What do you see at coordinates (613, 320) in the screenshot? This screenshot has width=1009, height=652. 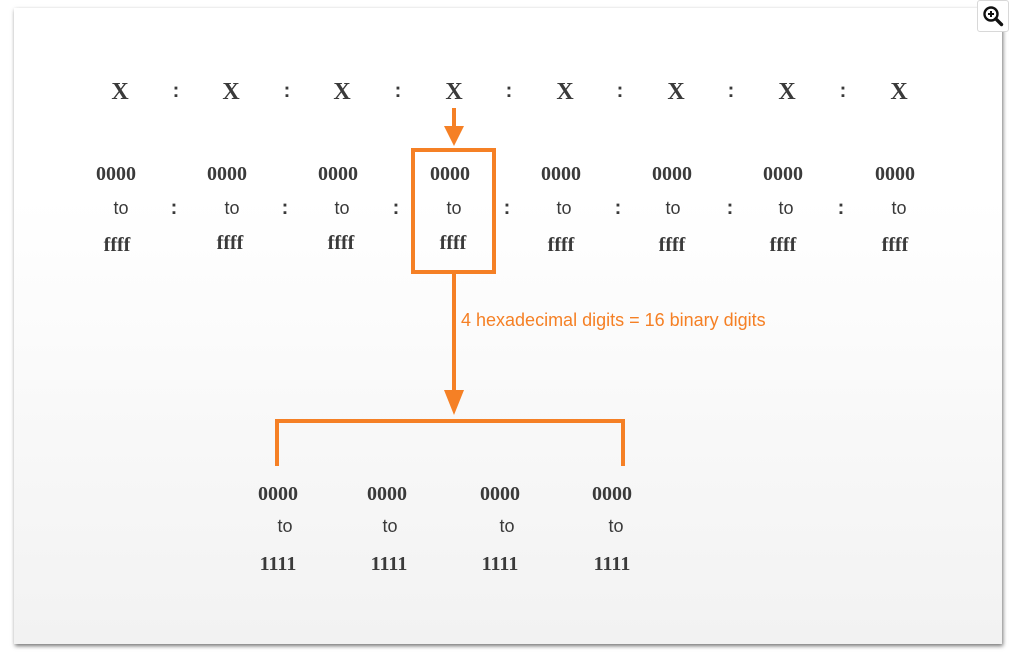 I see `annotation-text: 4 hexadecimal digits = 16 binary digits` at bounding box center [613, 320].